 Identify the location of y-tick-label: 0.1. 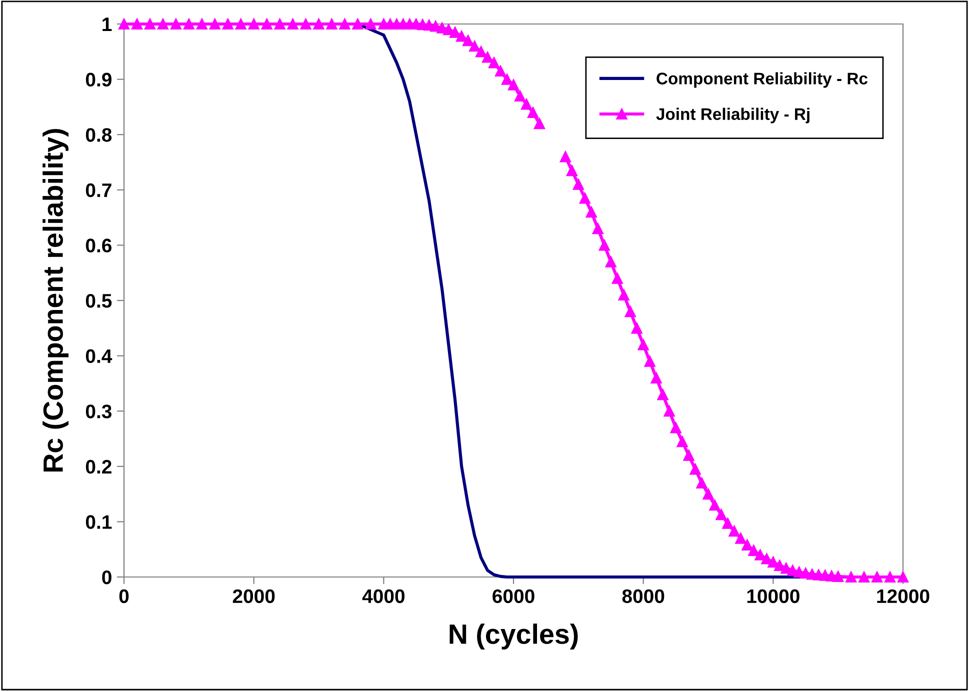
(99, 522).